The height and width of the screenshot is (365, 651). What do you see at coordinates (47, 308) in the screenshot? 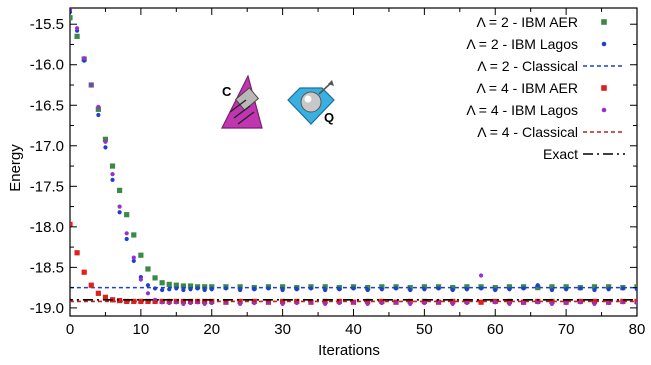
I see `y-tick-label: -19.0` at bounding box center [47, 308].